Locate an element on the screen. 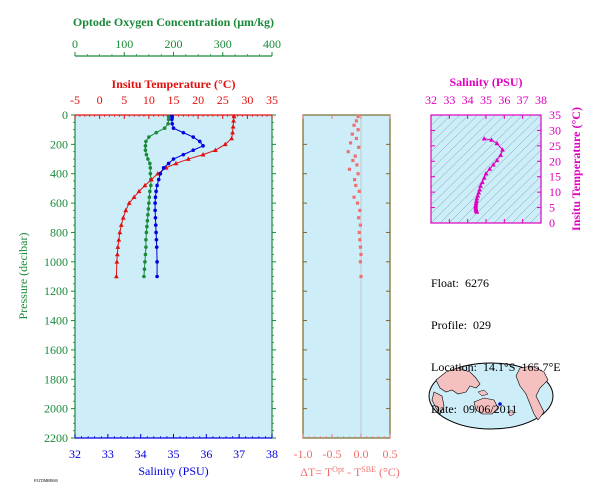 The height and width of the screenshot is (500, 608). temperature-axis-label: Insitu Temperature (°C) is located at coordinates (174, 84).